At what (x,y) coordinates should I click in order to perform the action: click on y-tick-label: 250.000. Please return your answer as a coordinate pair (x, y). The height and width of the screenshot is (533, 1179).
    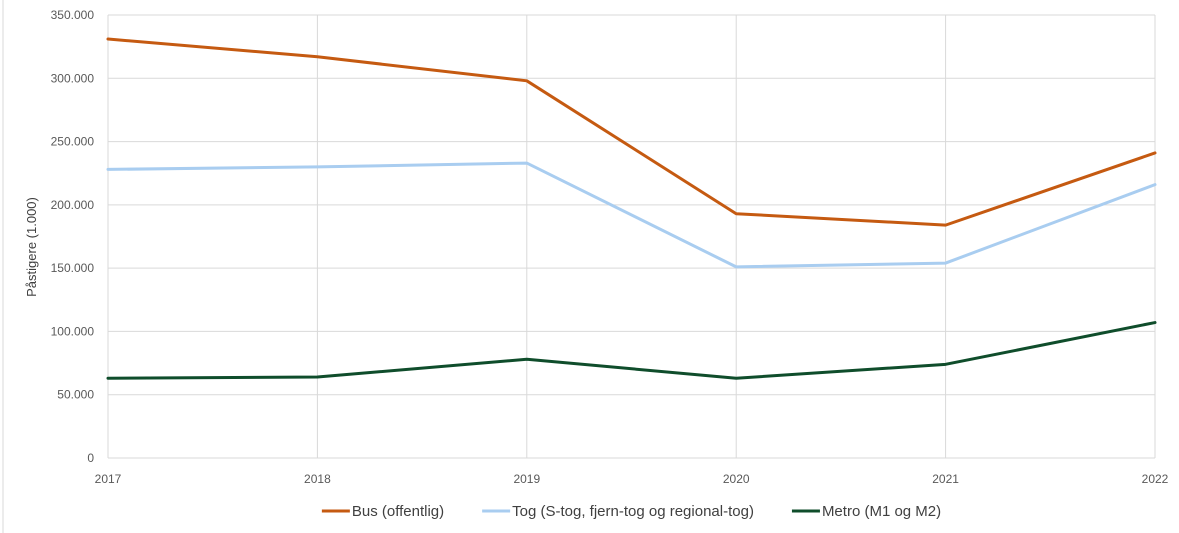
    Looking at the image, I should click on (73, 142).